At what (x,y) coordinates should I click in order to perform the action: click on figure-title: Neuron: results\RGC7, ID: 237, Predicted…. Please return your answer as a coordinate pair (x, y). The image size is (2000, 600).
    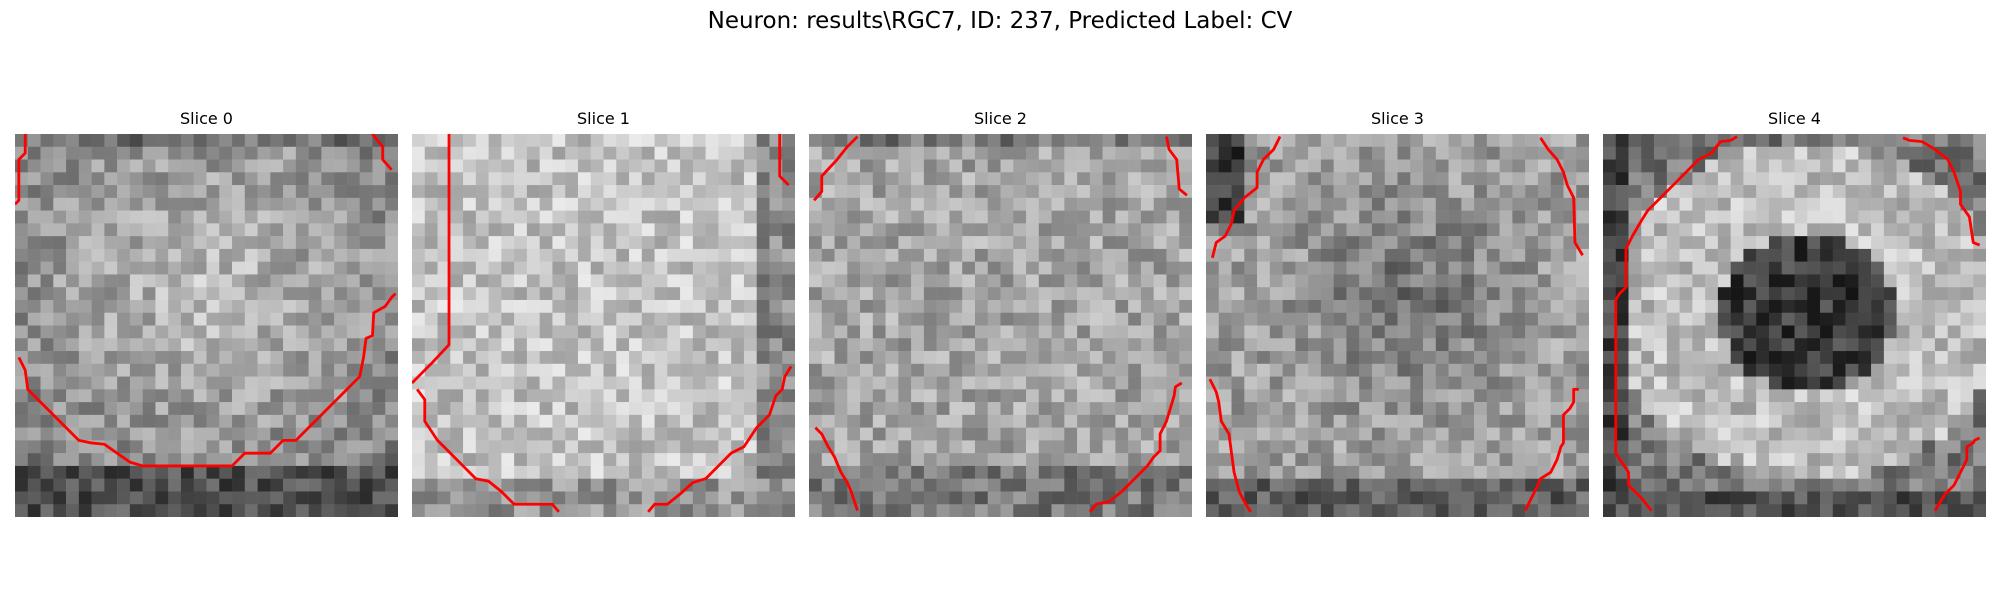
    Looking at the image, I should click on (1000, 21).